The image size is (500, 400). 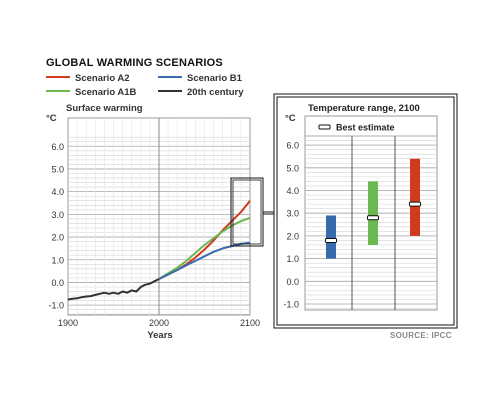 I want to click on inset-y-tick-label: 6.0, so click(x=292, y=146).